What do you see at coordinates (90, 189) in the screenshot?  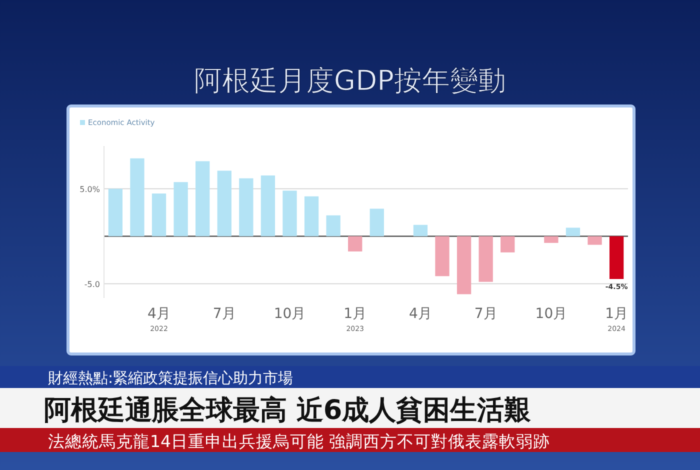 I see `y-tick-label: 5.0%` at bounding box center [90, 189].